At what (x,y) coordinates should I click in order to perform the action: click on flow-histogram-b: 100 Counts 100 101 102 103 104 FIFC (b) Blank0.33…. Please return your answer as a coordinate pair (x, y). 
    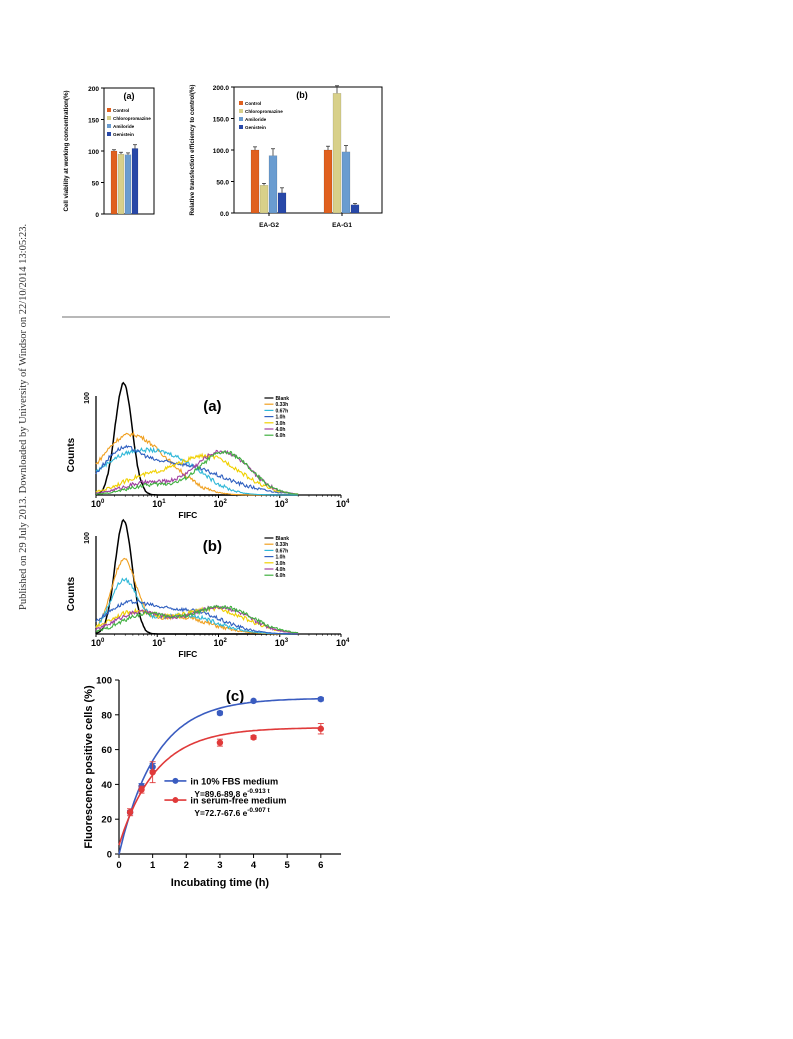
    Looking at the image, I should click on (208, 588).